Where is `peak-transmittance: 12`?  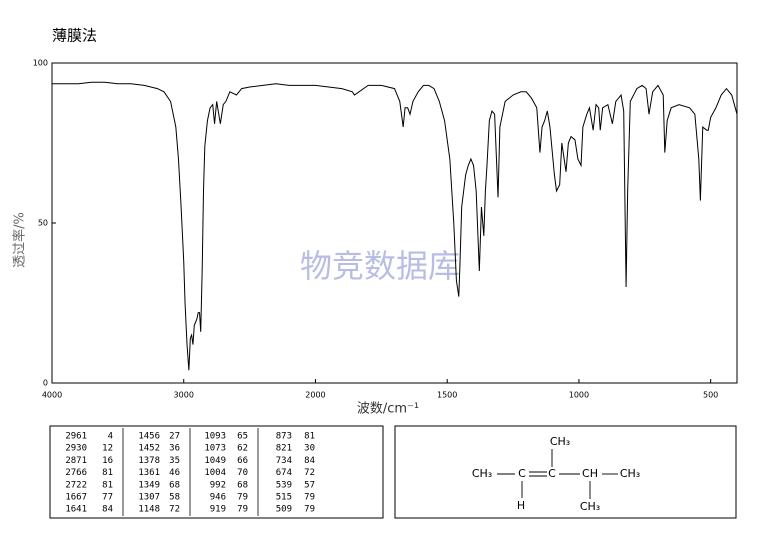 peak-transmittance: 12 is located at coordinates (107, 449).